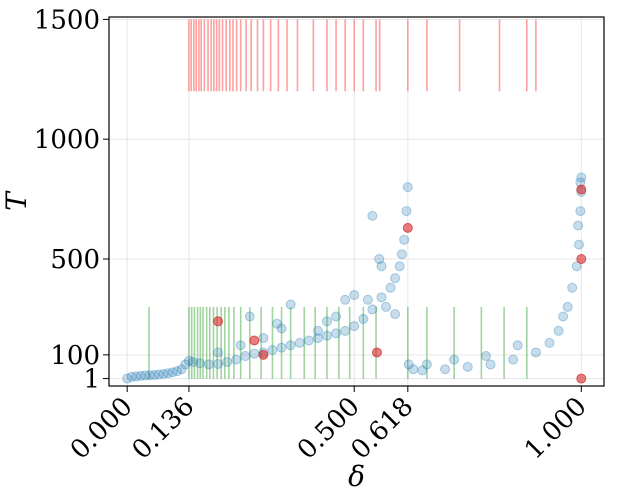  Describe the element at coordinates (75, 356) in the screenshot. I see `y-tick-label: 100` at that location.